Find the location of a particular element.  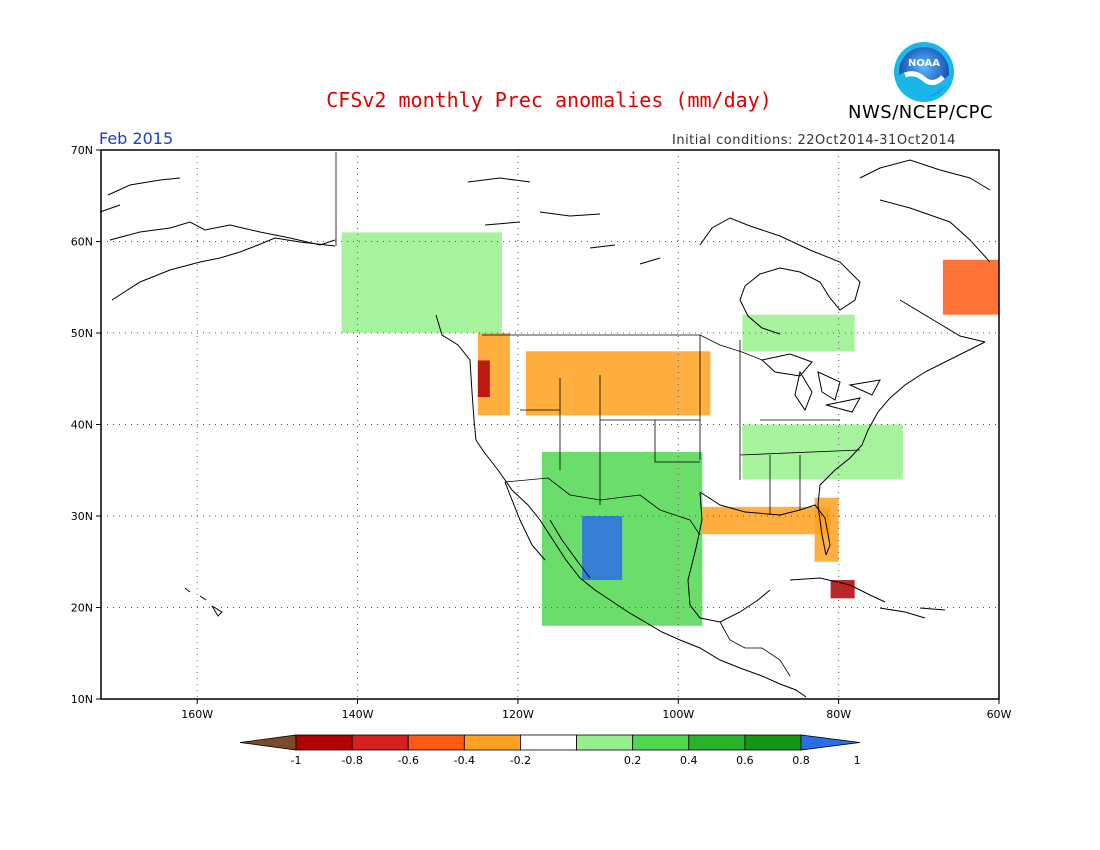

agency-label: NWS/NCEP/CPC is located at coordinates (921, 112).